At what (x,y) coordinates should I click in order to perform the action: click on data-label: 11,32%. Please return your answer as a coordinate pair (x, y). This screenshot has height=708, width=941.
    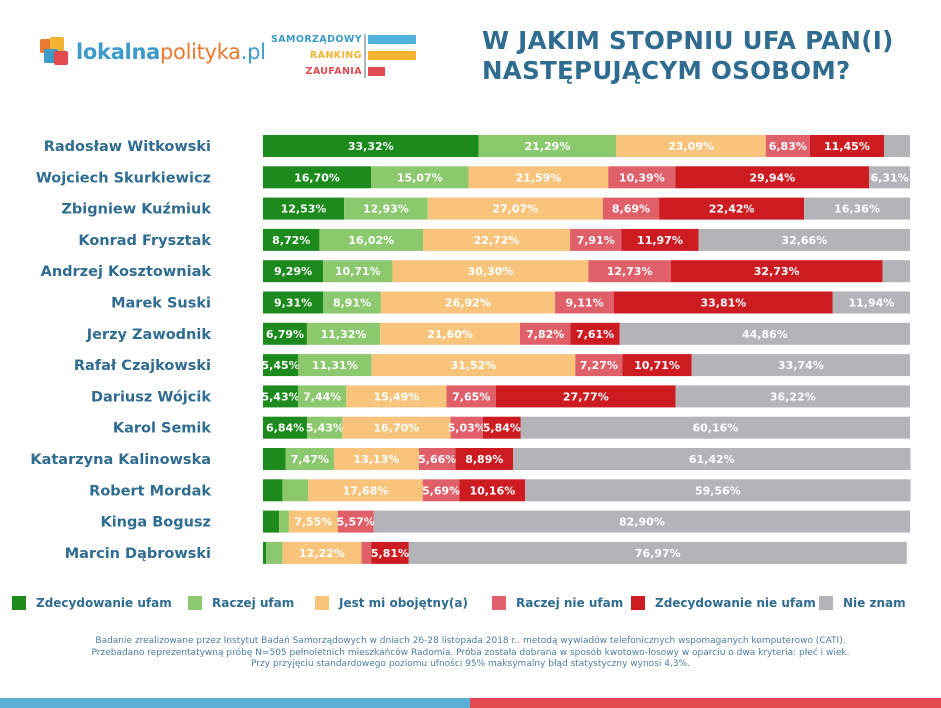
    Looking at the image, I should click on (344, 334).